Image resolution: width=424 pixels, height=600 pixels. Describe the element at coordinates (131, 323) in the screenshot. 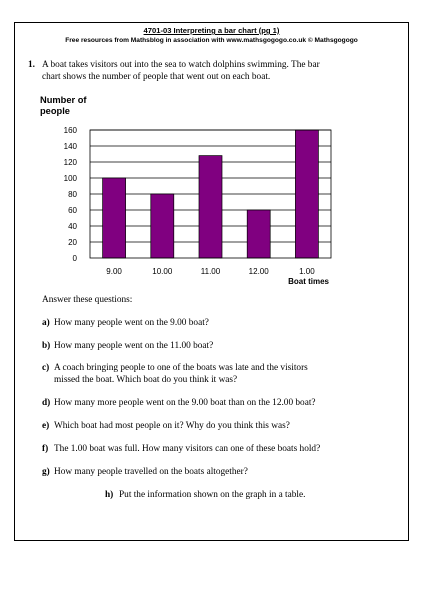

I see `question-text: How many people went on the 9.00 boat?` at that location.